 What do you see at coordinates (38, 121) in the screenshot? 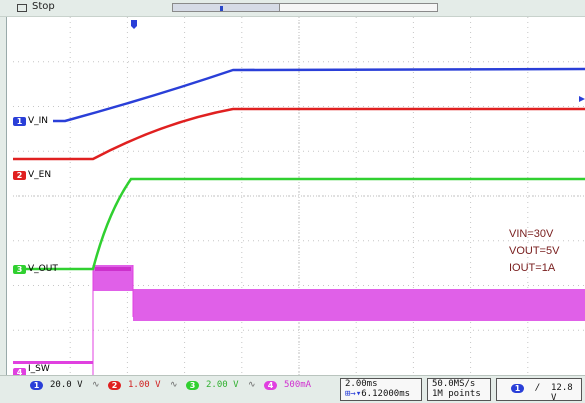
I see `trace-label-v-in: V_IN` at bounding box center [38, 121].